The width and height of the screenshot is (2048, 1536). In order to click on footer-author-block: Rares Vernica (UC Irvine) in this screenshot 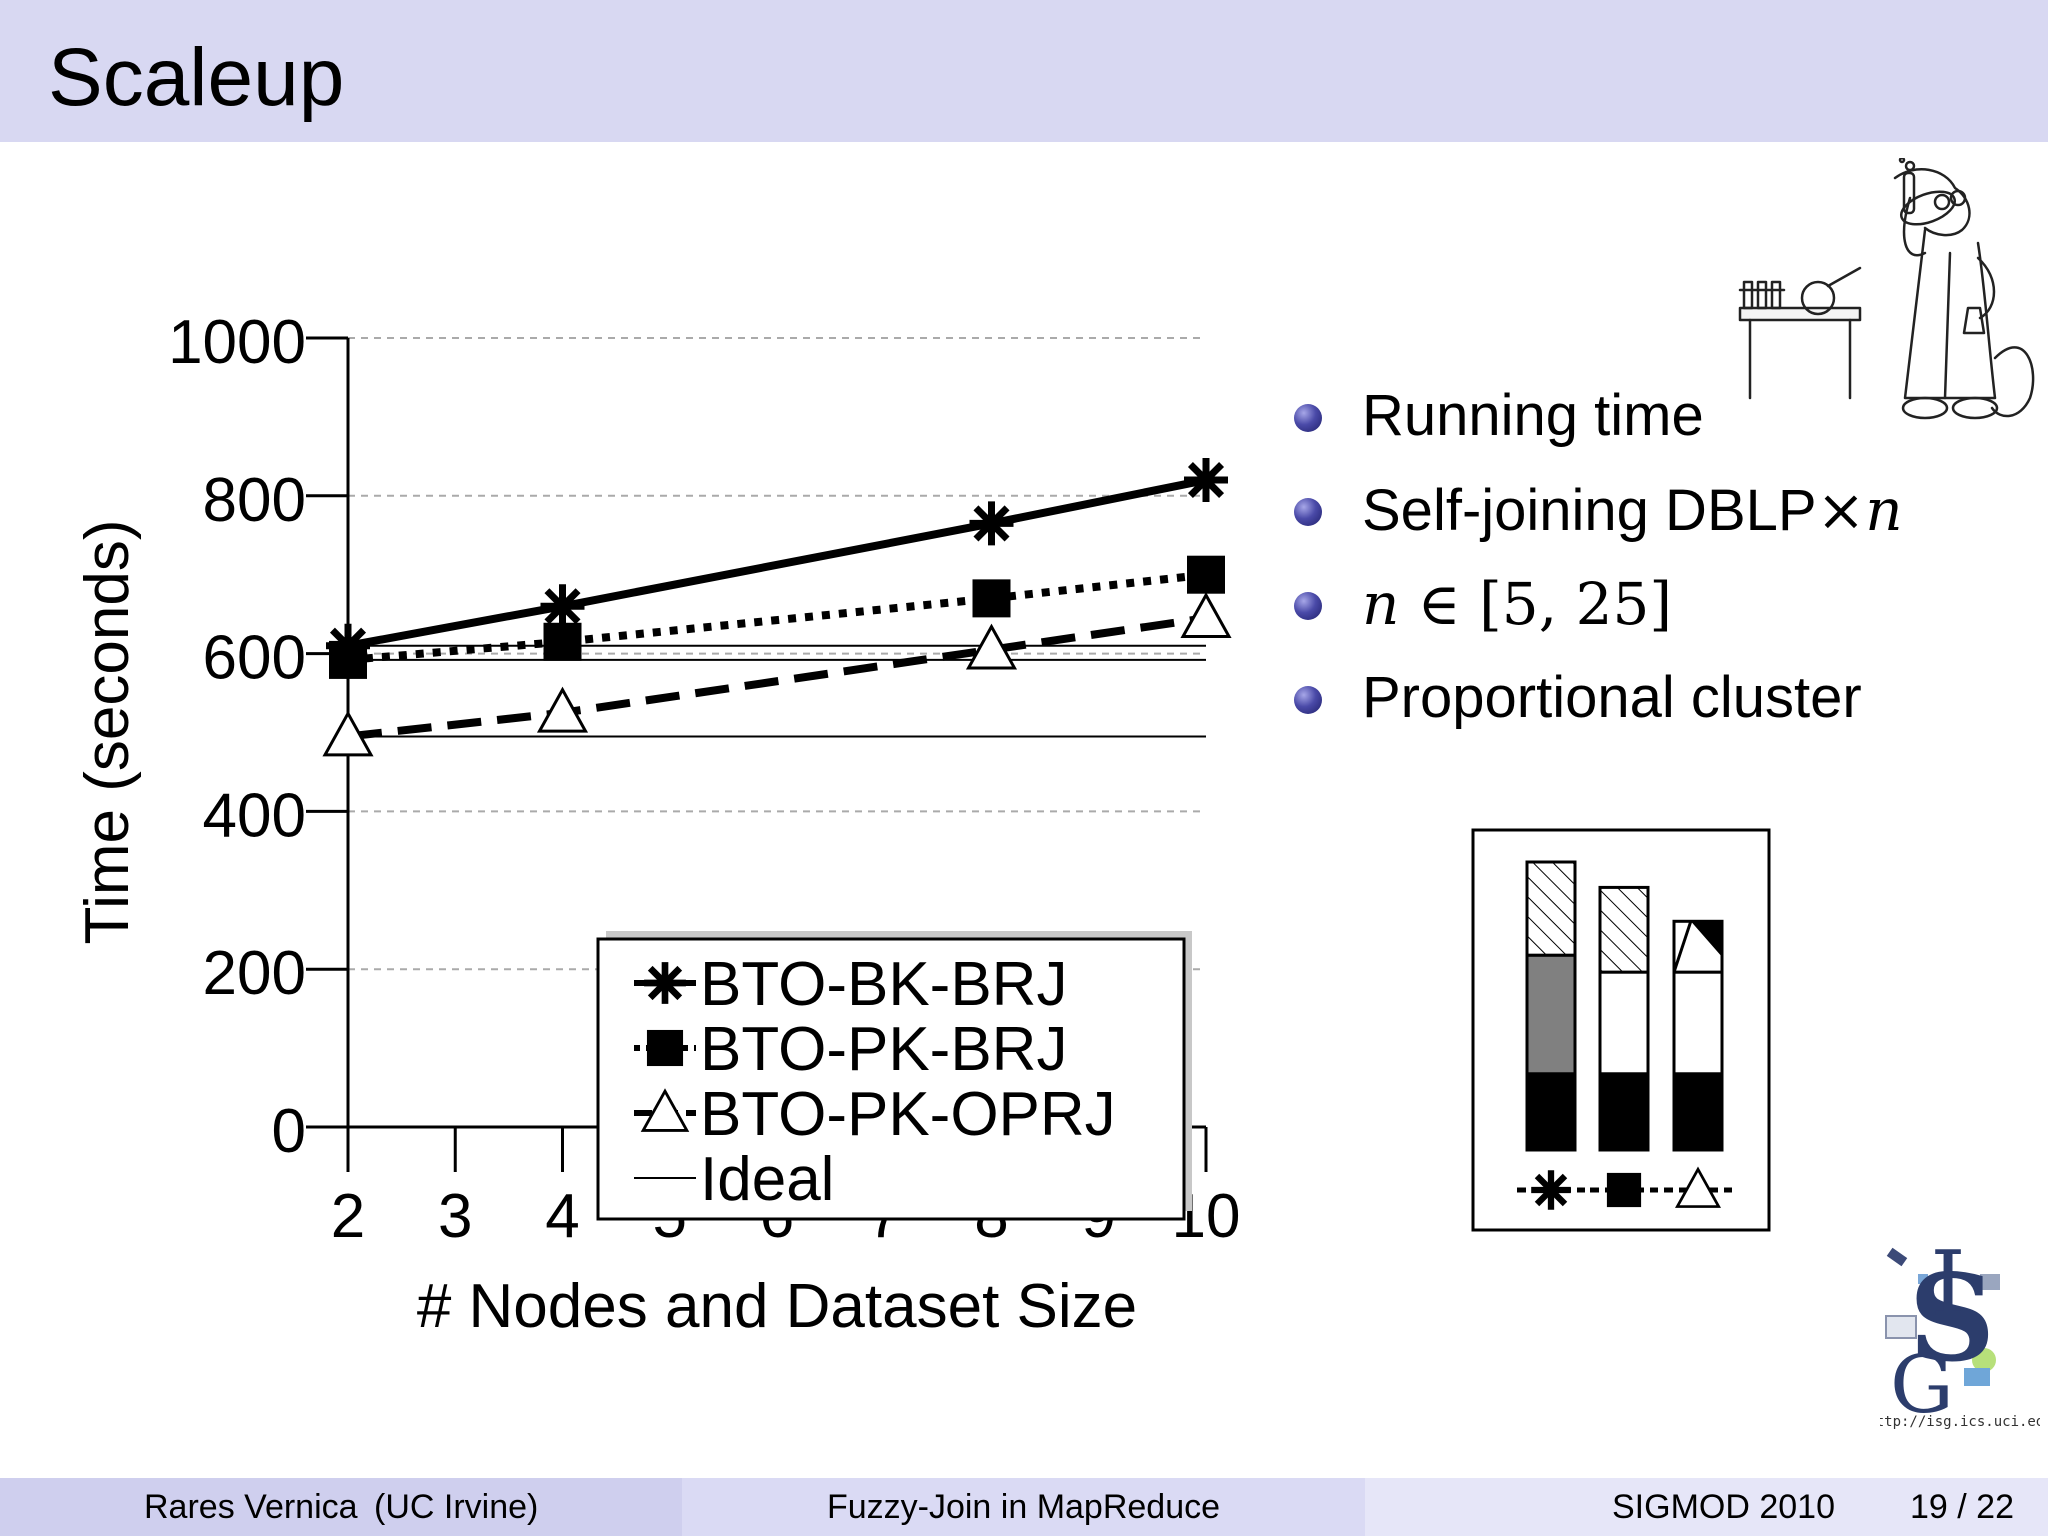, I will do `click(341, 1507)`.